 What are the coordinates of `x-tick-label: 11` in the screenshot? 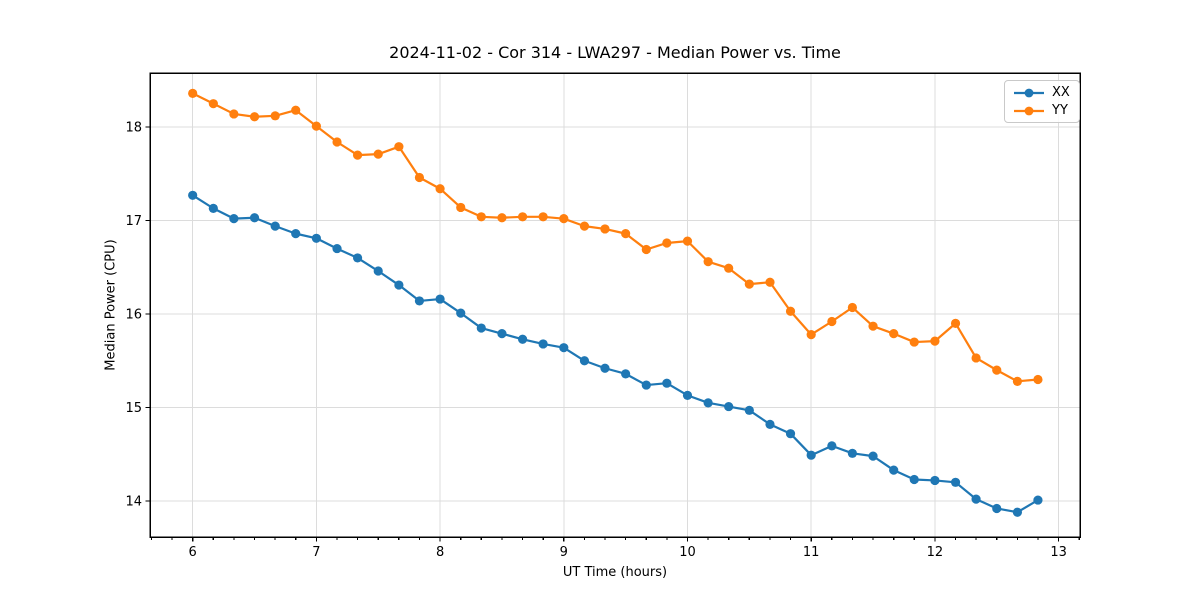 It's located at (811, 552).